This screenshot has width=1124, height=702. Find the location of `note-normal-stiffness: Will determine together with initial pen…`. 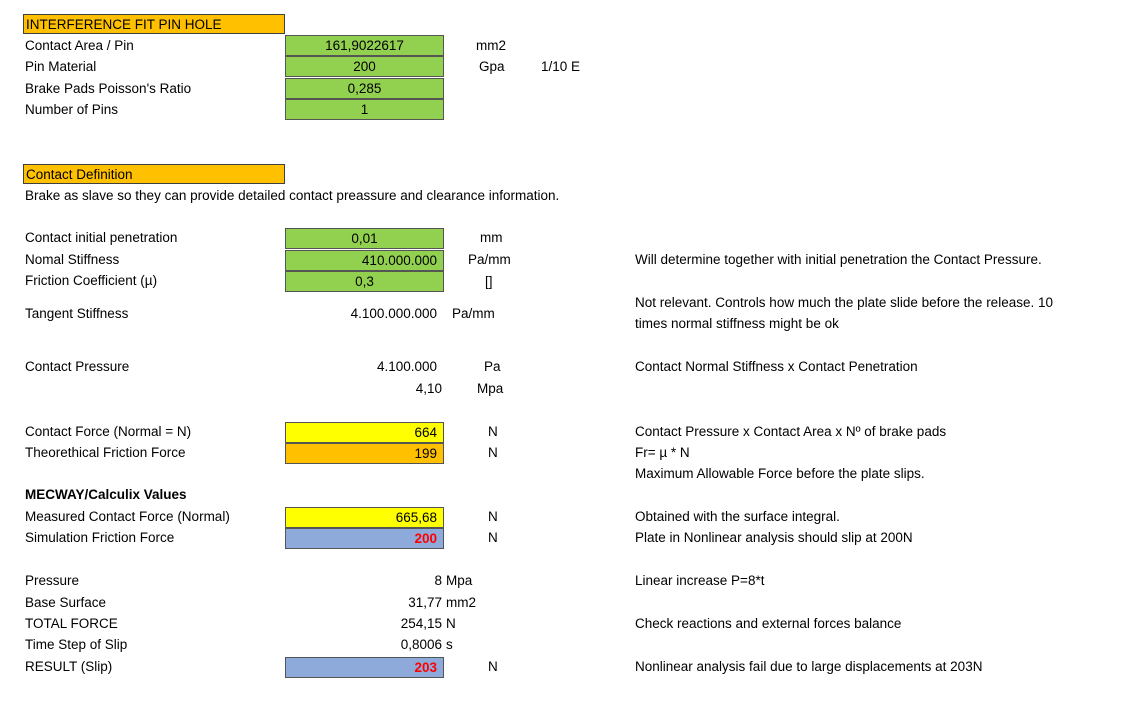

note-normal-stiffness: Will determine together with initial pen… is located at coordinates (838, 259).